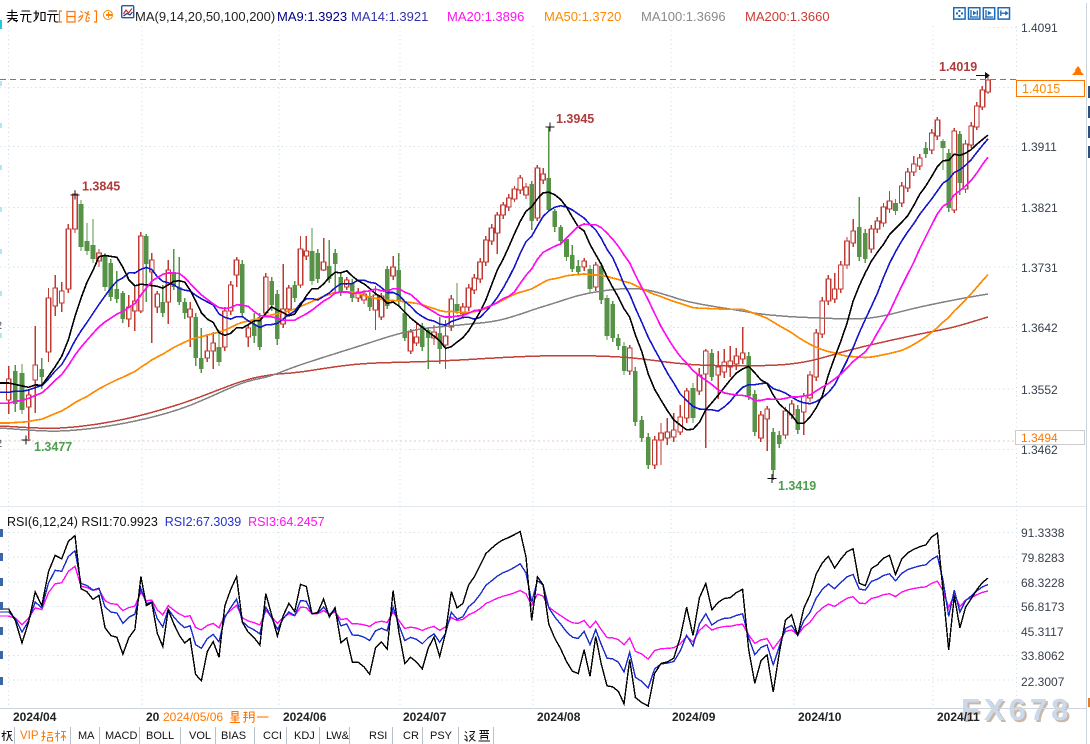  What do you see at coordinates (958, 67) in the screenshot?
I see `svg-text: 1.4019` at bounding box center [958, 67].